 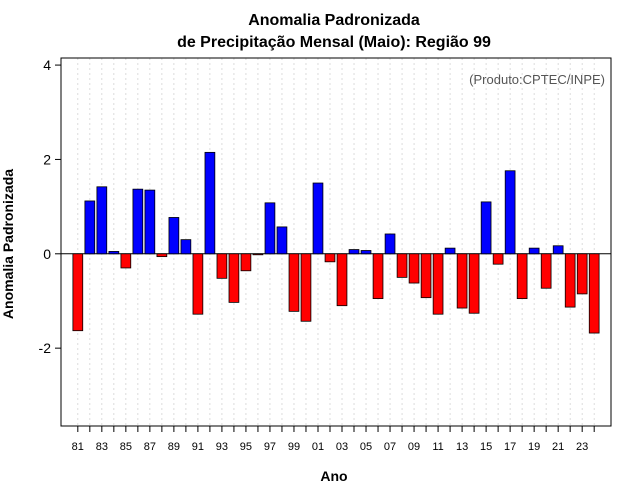 What do you see at coordinates (510, 447) in the screenshot?
I see `x-tick-label: 17` at bounding box center [510, 447].